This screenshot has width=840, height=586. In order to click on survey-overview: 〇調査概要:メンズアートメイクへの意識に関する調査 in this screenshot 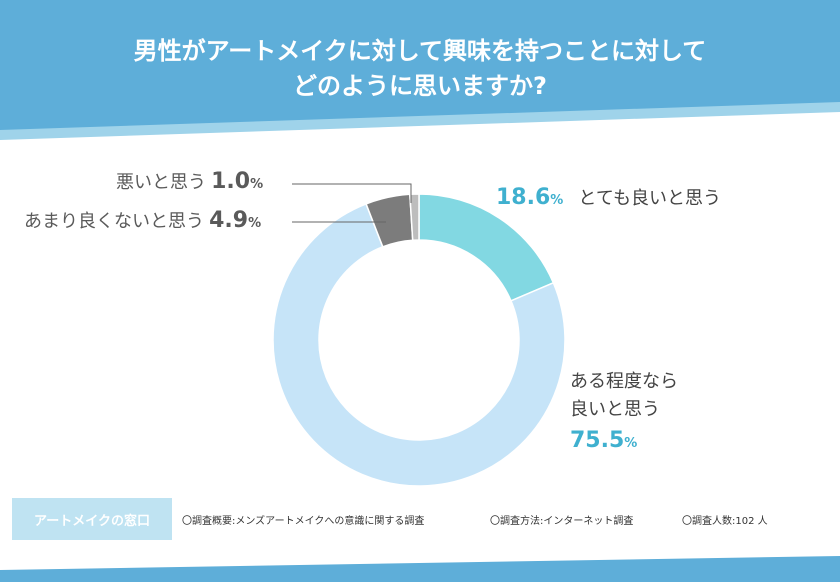, I will do `click(303, 521)`.